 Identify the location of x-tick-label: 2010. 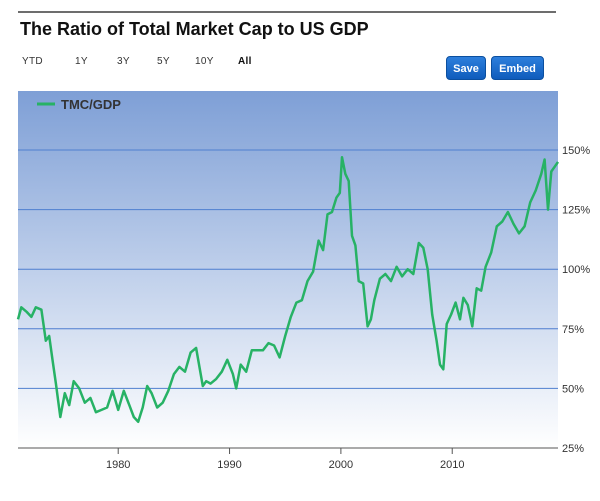
(452, 465).